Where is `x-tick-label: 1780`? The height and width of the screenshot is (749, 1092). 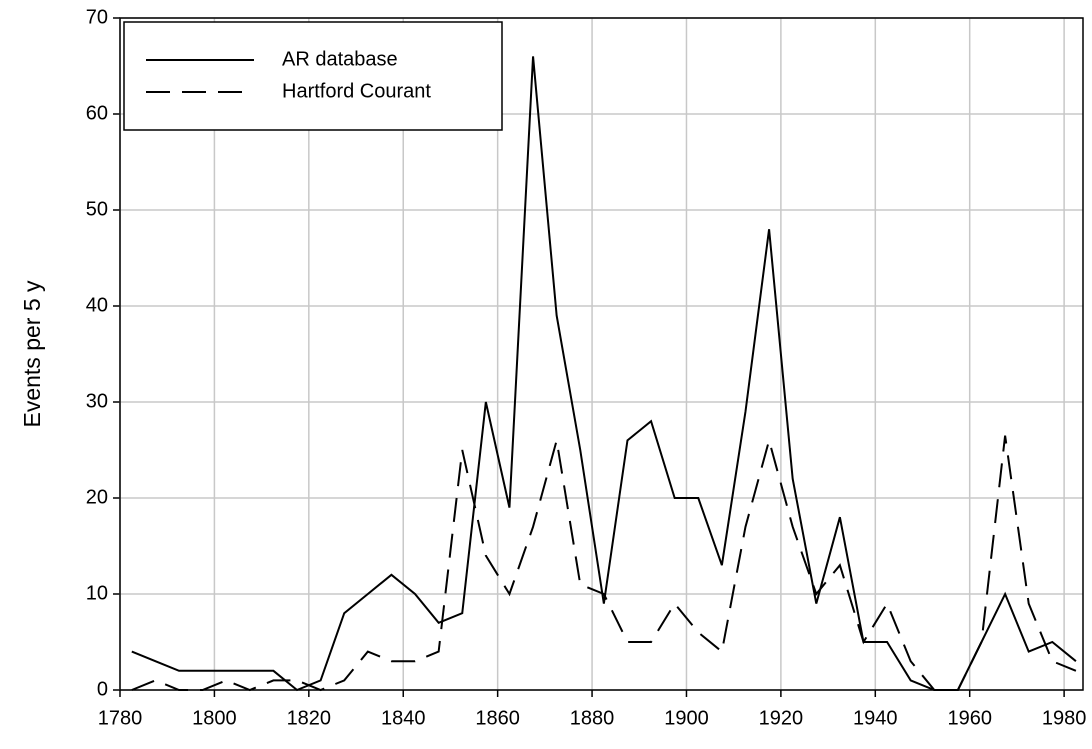 x-tick-label: 1780 is located at coordinates (120, 718).